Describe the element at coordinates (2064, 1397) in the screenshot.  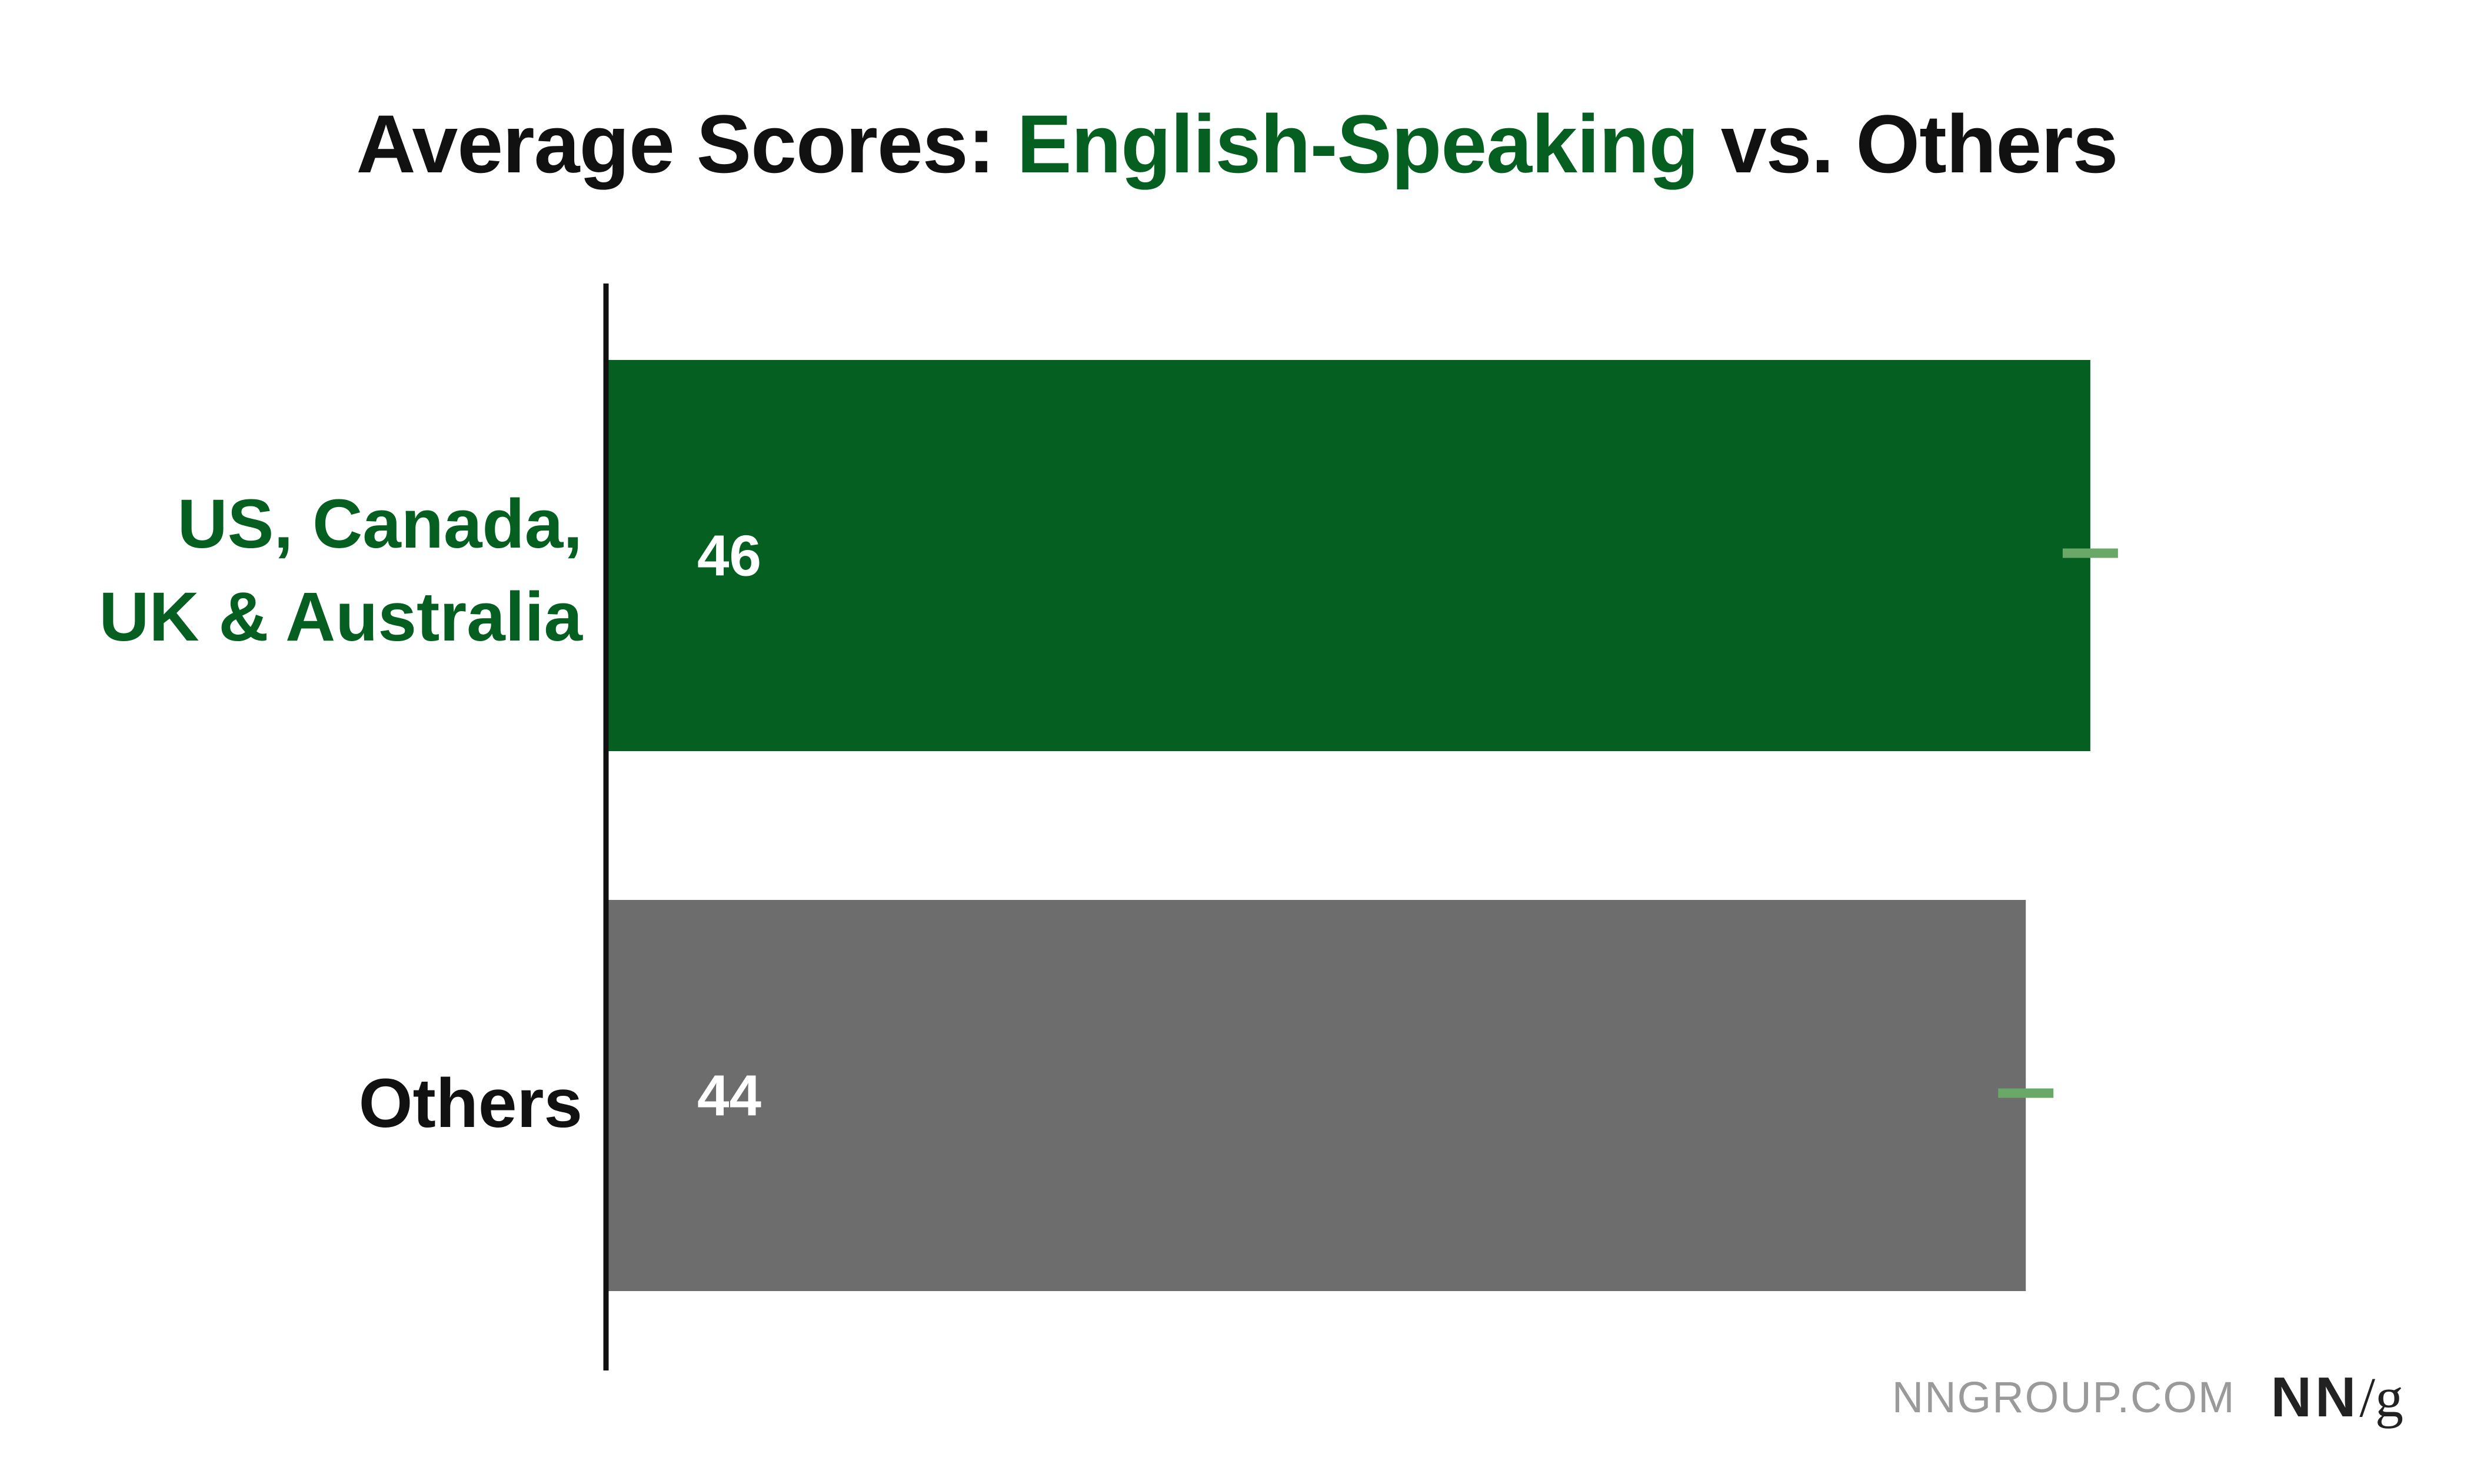
I see `site-url: NNGROUP.COM` at that location.